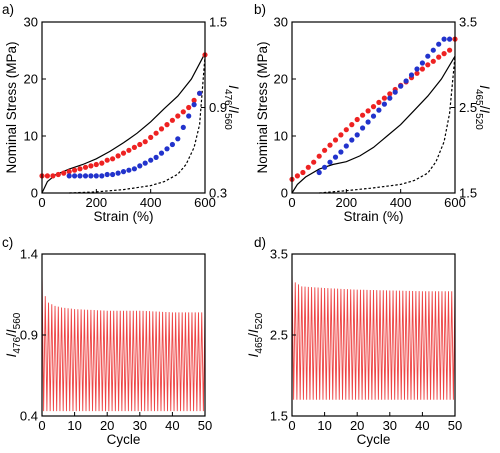 Image resolution: width=500 pixels, height=453 pixels. I want to click on x-axis-label: Cycle, so click(124, 439).